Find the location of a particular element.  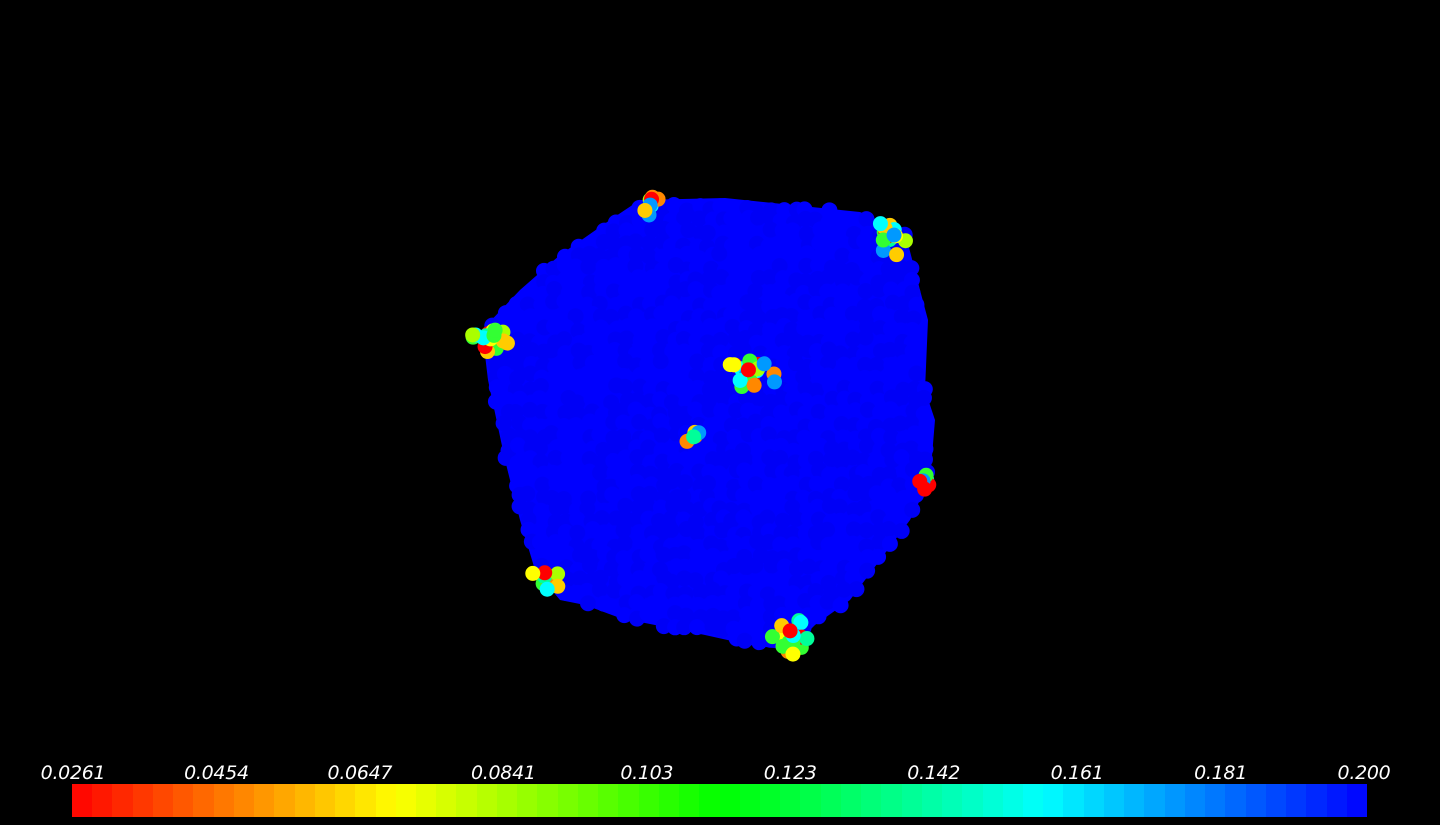

legend-tick-label: 0.0841 is located at coordinates (503, 773).